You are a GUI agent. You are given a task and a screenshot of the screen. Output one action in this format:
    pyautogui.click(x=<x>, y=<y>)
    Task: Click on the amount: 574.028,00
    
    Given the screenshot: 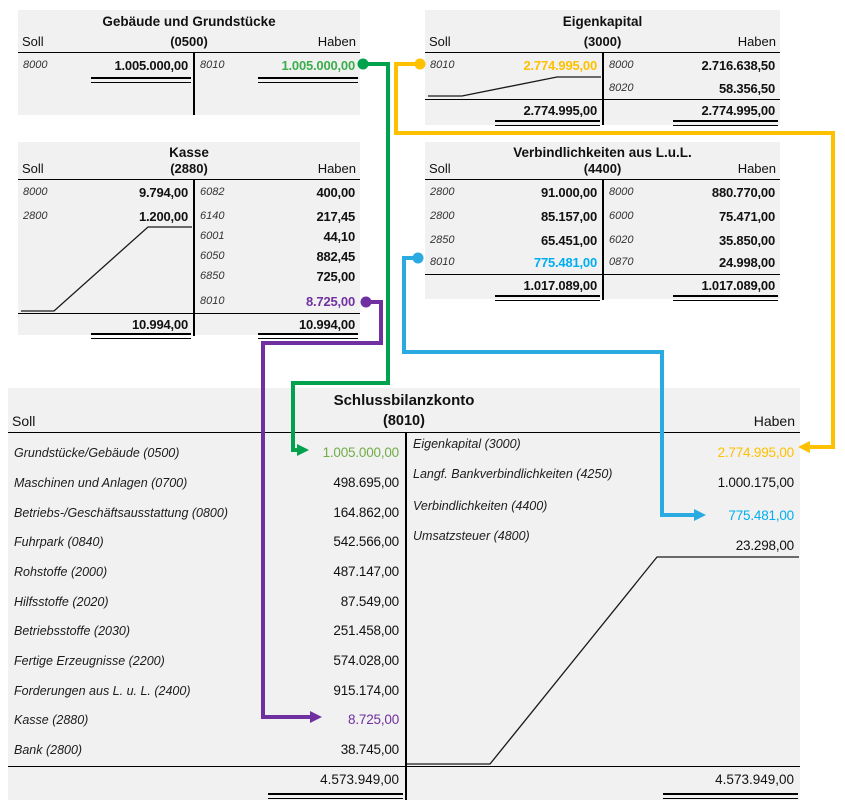 What is the action you would take?
    pyautogui.click(x=366, y=660)
    